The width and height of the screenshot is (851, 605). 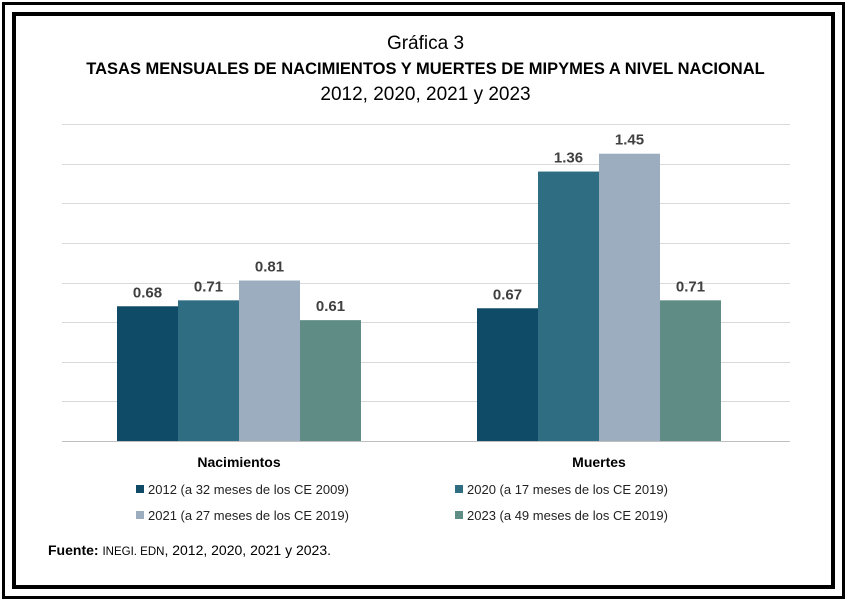 I want to click on category-label: Muertes, so click(x=599, y=462).